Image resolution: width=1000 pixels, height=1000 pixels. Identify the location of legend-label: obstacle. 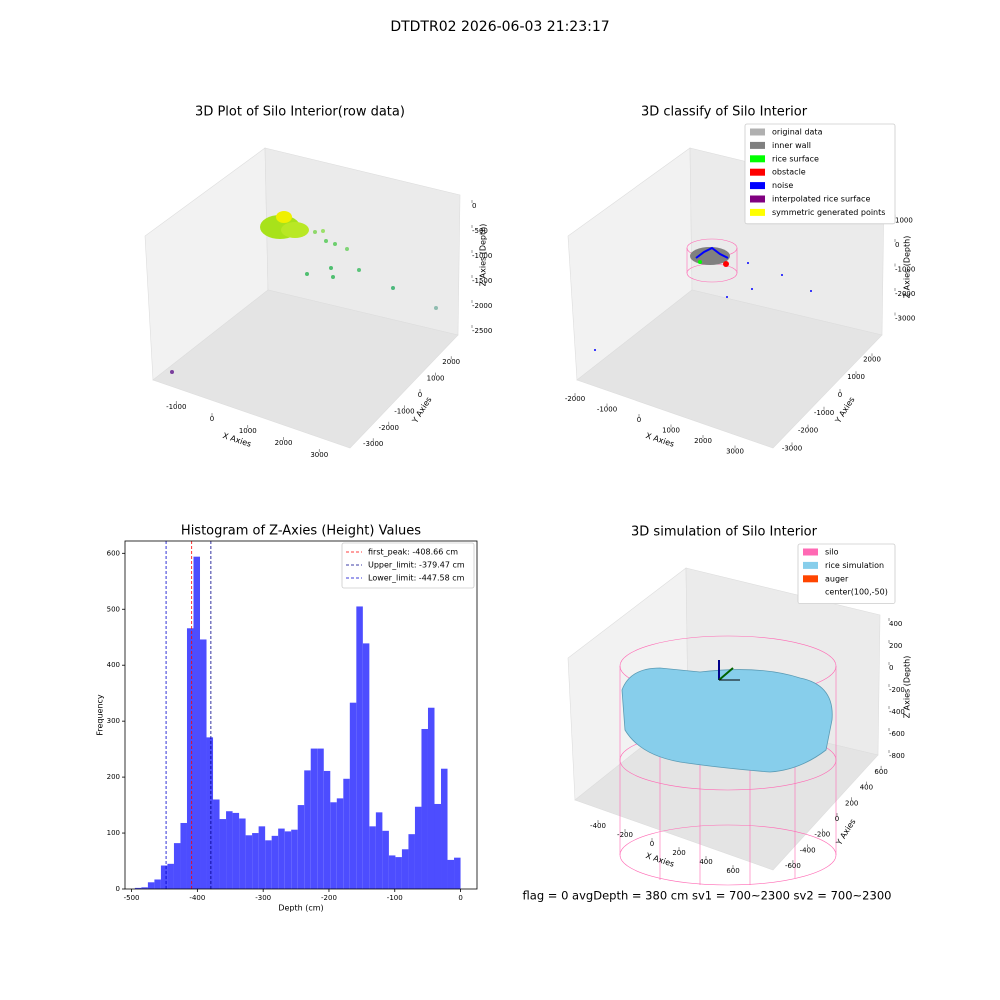
(789, 172).